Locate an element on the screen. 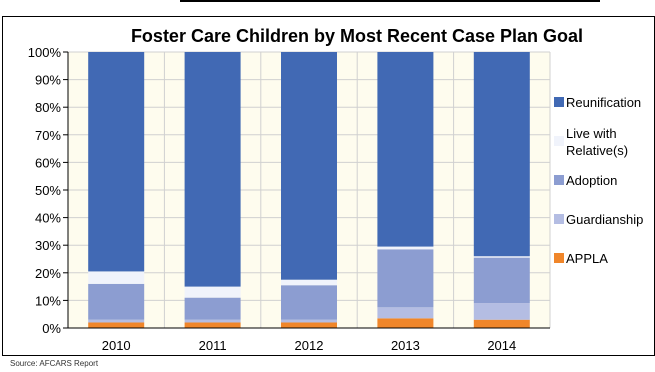  x-tick-label: 2011 is located at coordinates (213, 345).